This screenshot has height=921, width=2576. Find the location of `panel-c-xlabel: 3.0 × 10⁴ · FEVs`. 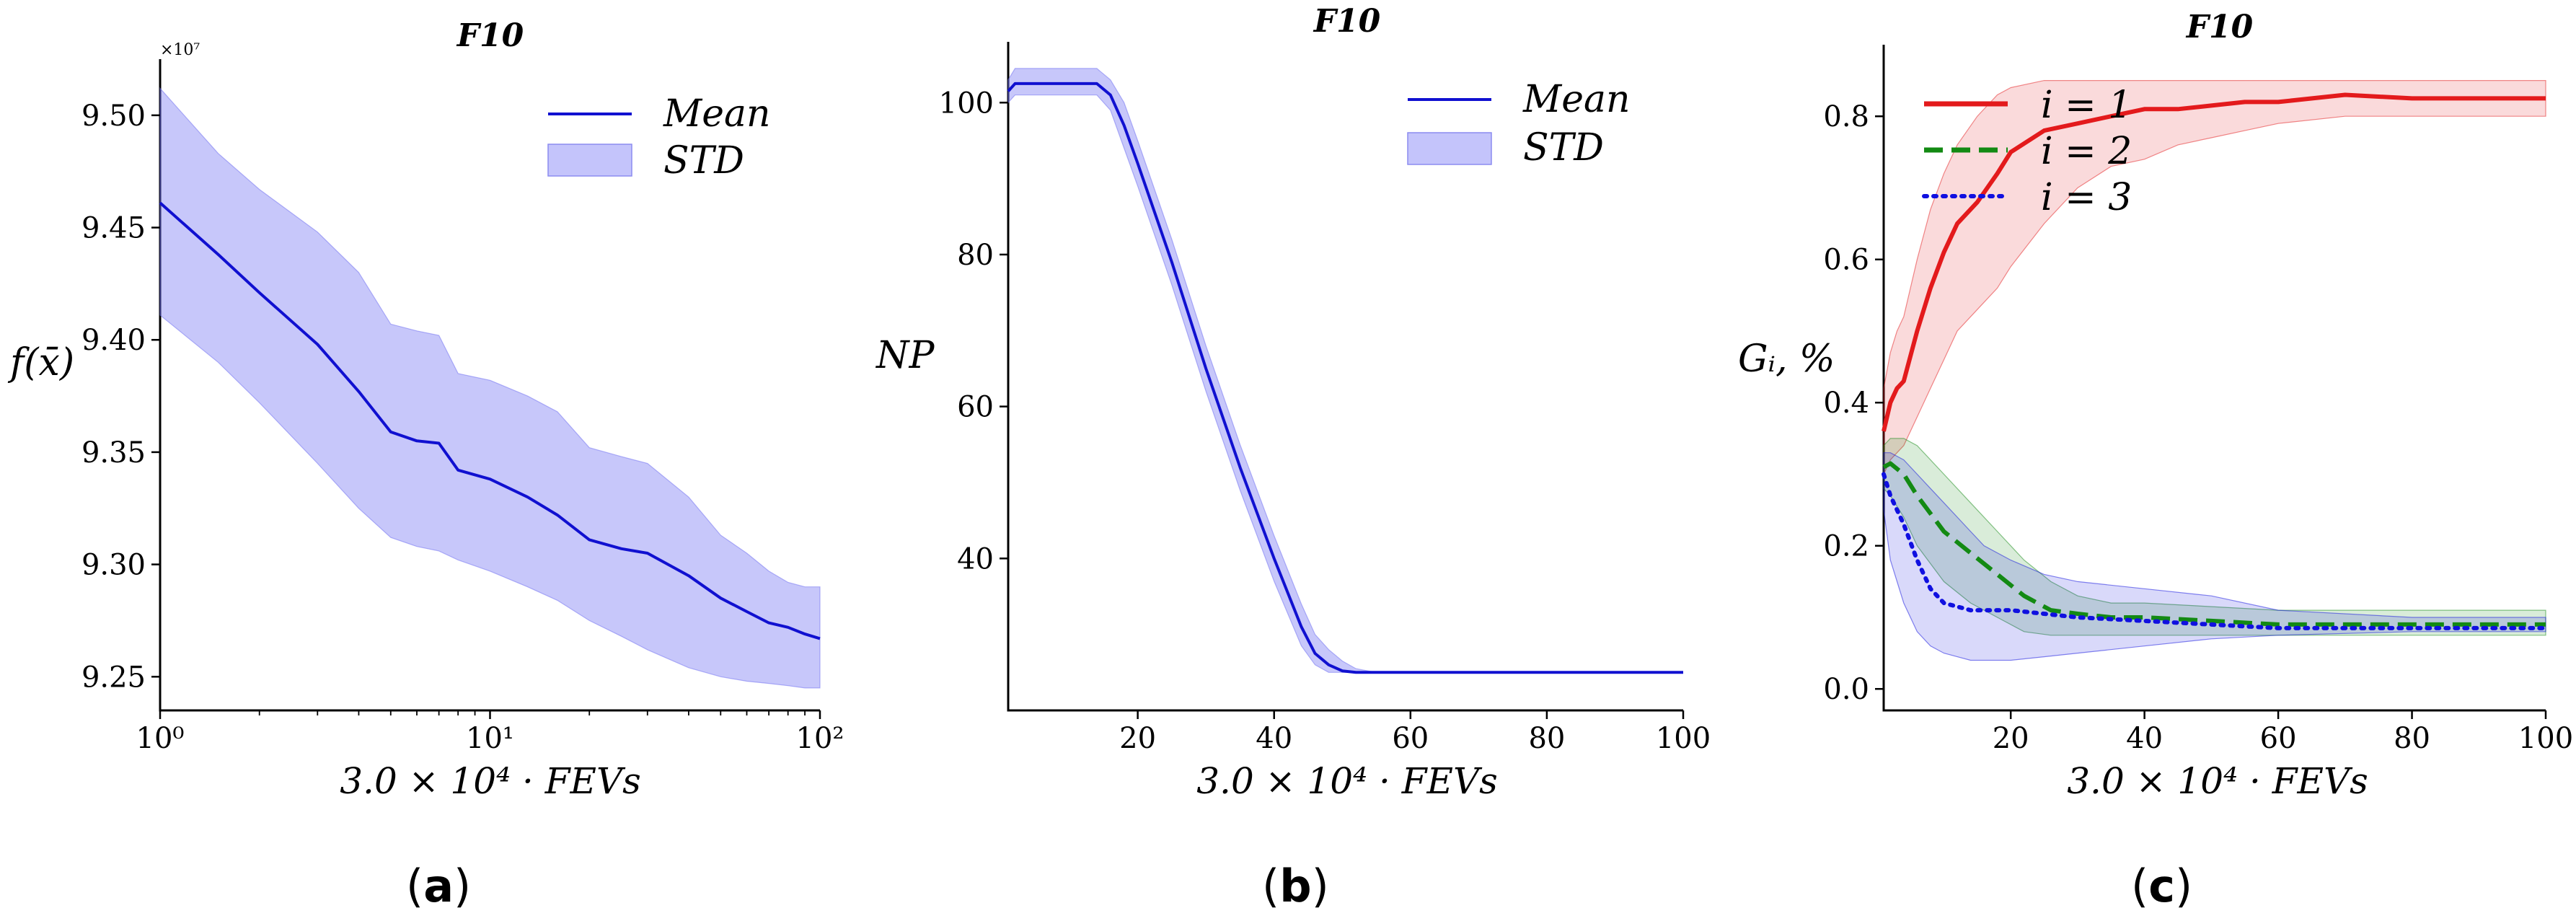

panel-c-xlabel: 3.0 × 10⁴ · FEVs is located at coordinates (2217, 781).